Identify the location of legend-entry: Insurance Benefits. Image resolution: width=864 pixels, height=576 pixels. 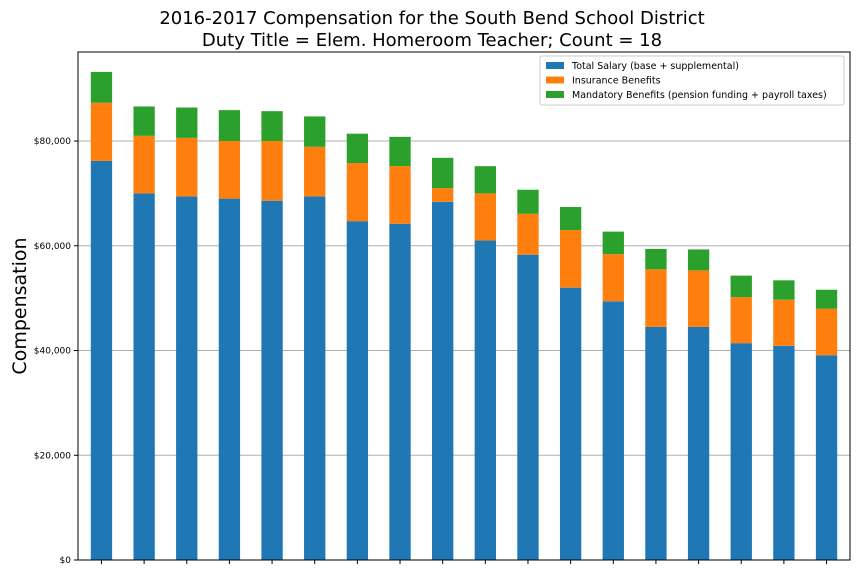
(616, 81).